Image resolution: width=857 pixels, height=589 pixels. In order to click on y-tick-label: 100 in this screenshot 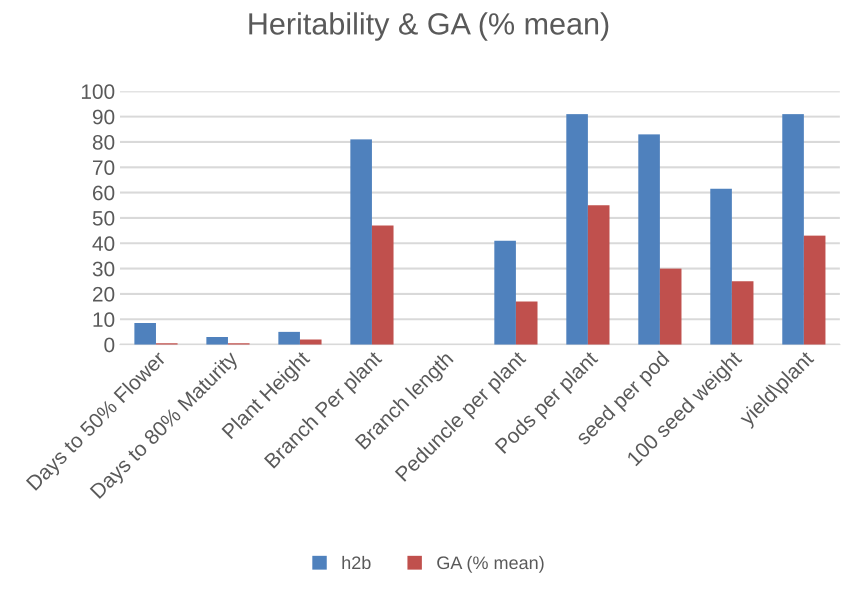, I will do `click(98, 92)`.